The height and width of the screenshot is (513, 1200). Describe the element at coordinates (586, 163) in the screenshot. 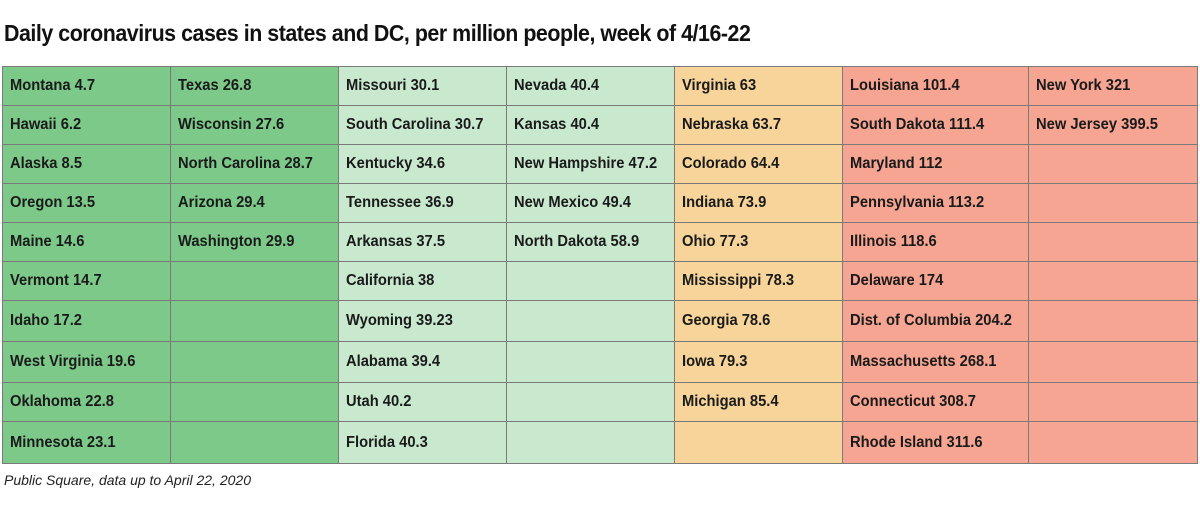

I see `cell-label: New Hampshire 47.2` at that location.